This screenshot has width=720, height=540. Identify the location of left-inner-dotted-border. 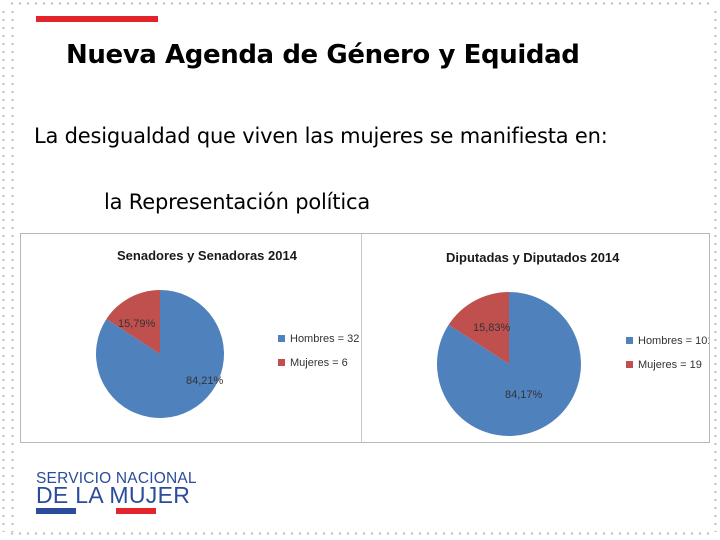
(12, 270).